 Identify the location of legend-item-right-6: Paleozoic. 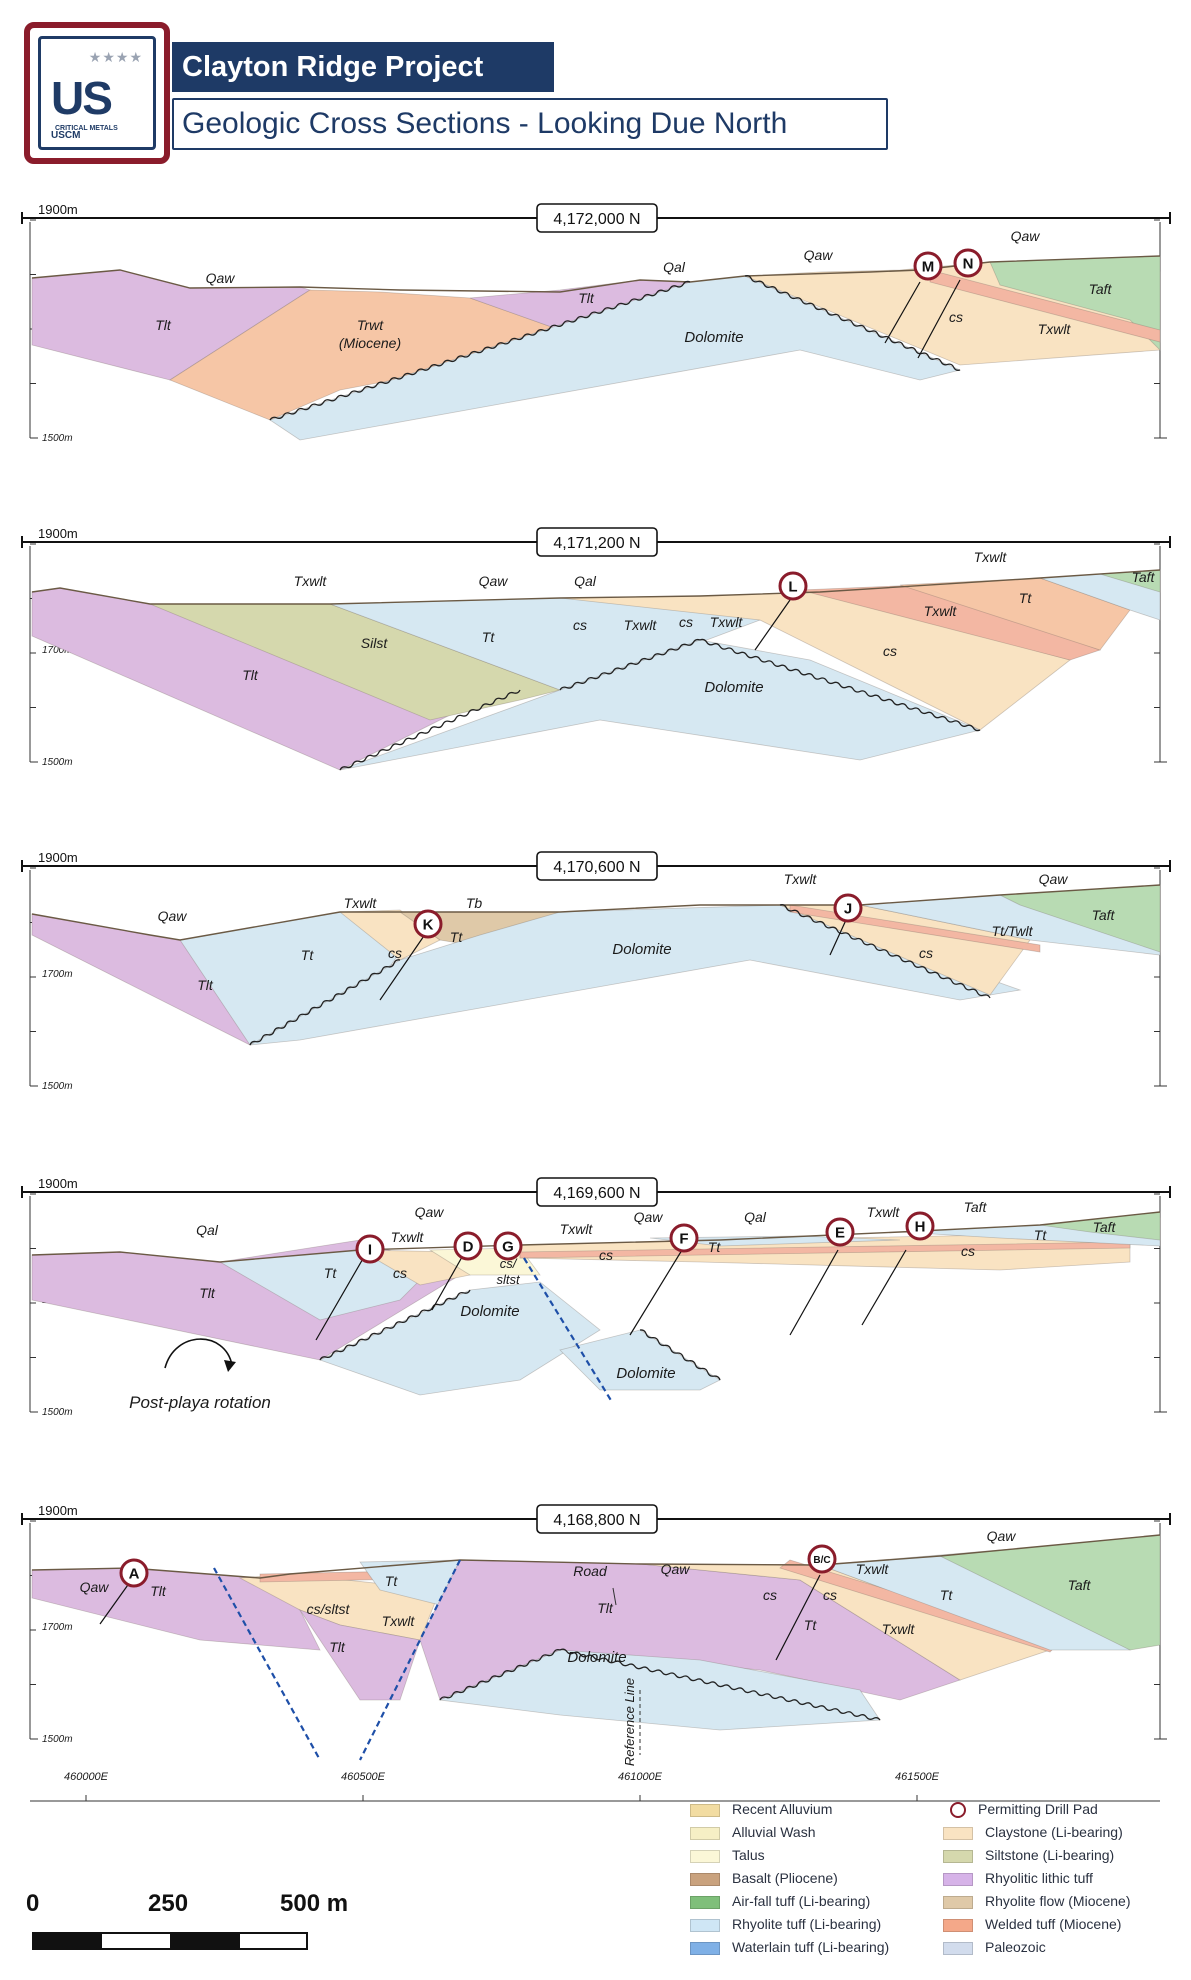
(994, 1947).